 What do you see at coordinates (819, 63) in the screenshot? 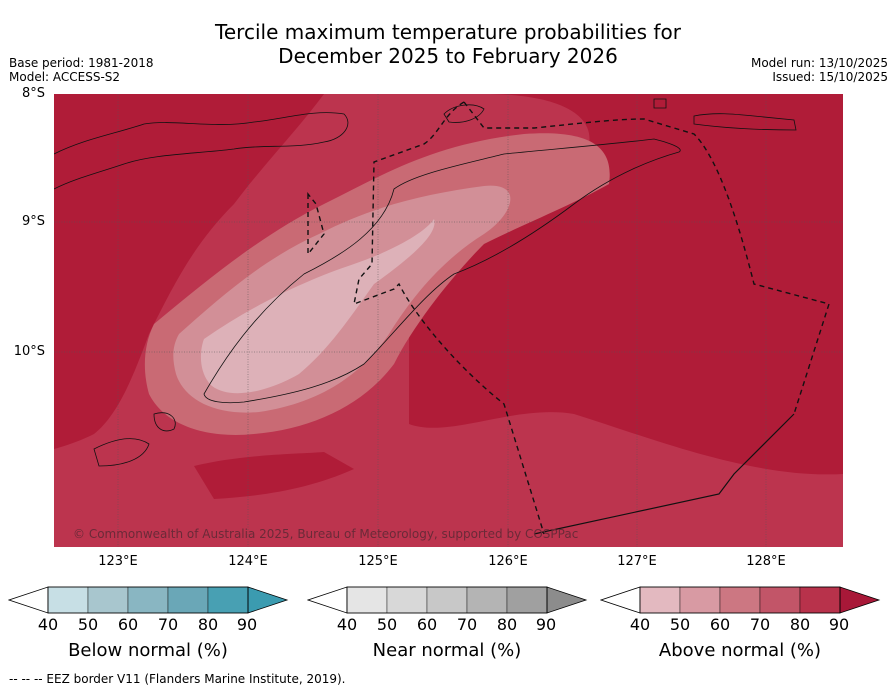
I see `model-run: Model run: 13/10/2025` at bounding box center [819, 63].